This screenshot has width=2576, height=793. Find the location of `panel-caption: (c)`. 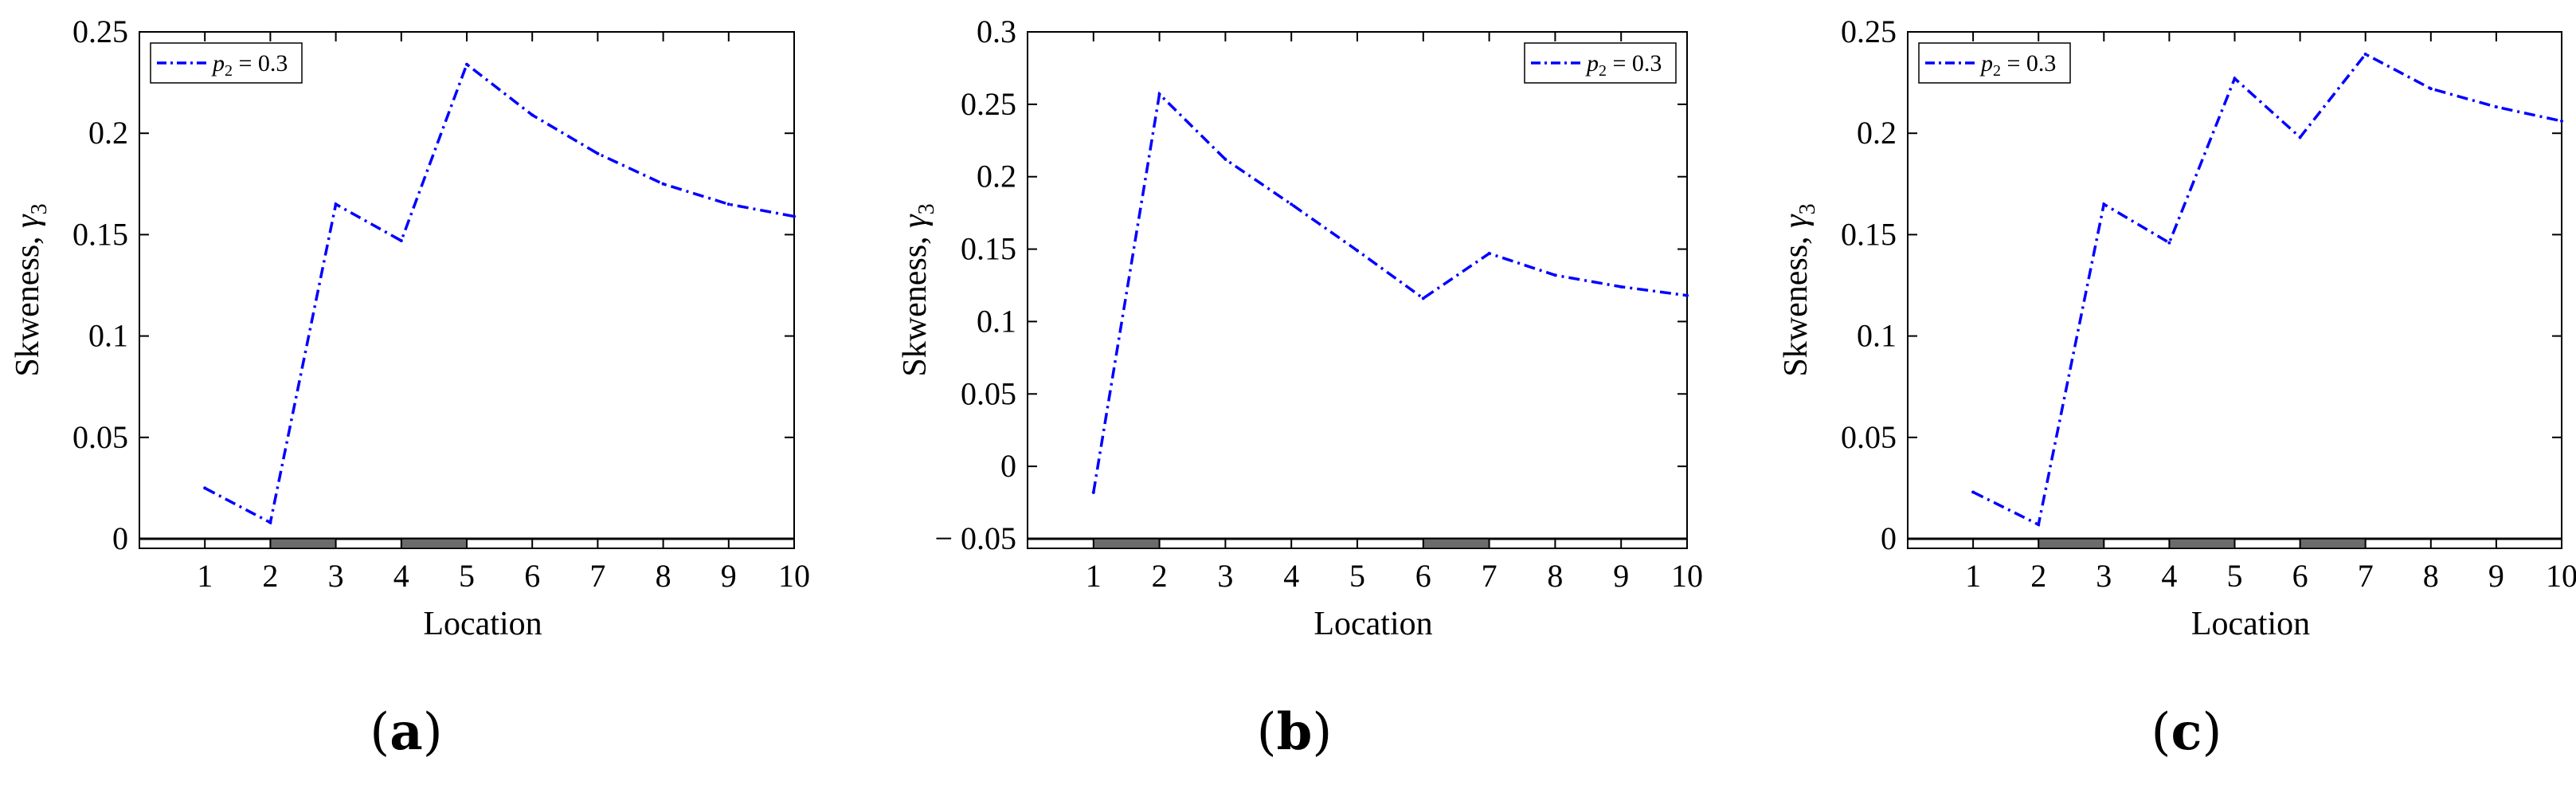

panel-caption: (c) is located at coordinates (2186, 732).